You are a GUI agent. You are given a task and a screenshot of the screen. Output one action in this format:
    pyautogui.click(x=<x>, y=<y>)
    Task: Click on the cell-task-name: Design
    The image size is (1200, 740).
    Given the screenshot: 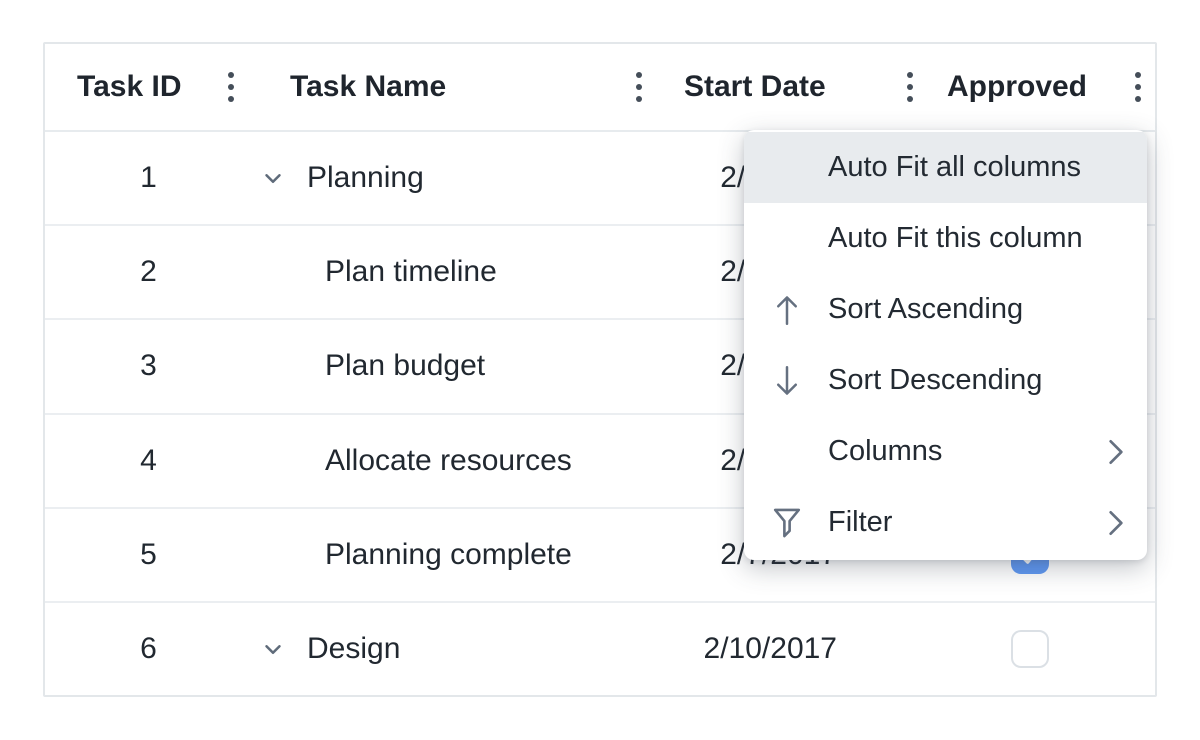 What is the action you would take?
    pyautogui.click(x=457, y=649)
    